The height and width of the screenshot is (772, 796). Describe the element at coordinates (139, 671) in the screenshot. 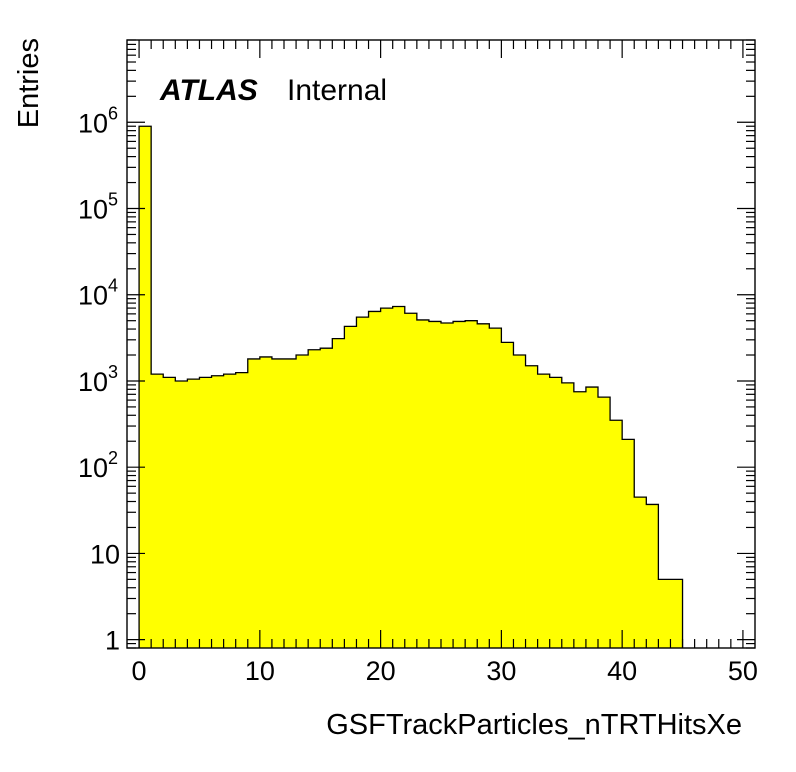

I see `x-tick-label: 0` at that location.